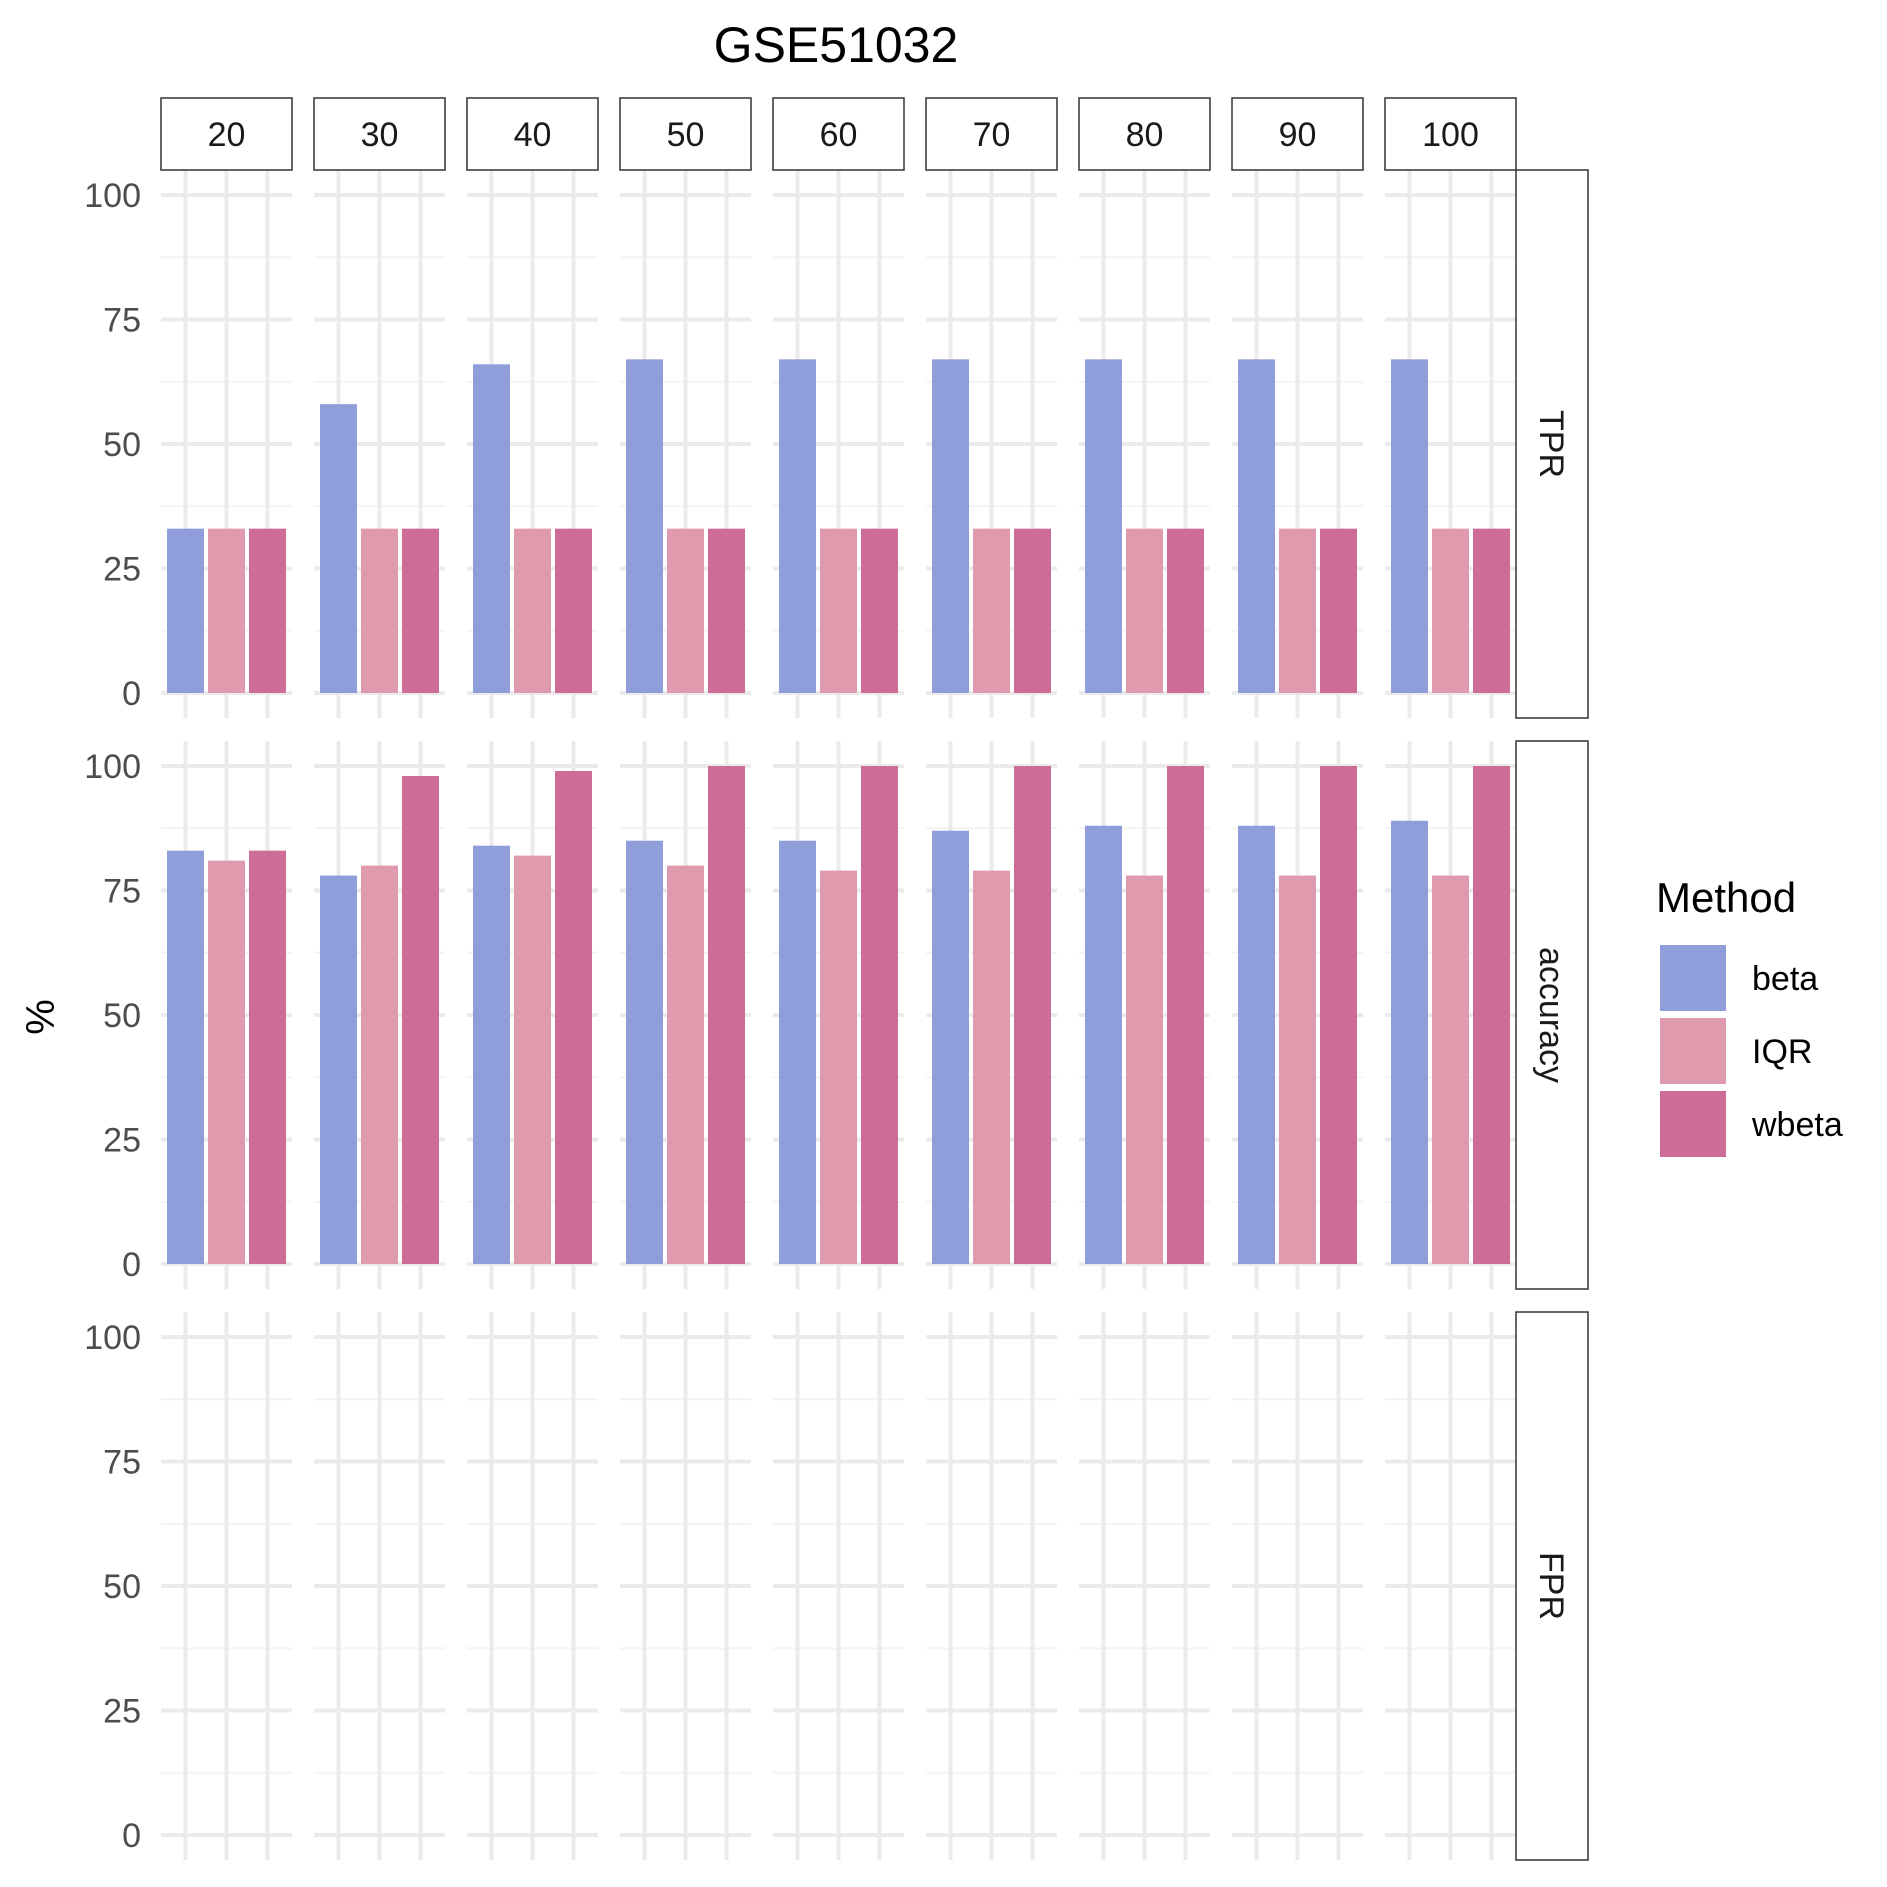 The height and width of the screenshot is (1887, 1887). I want to click on row-strip-label: accuracy, so click(1551, 1015).